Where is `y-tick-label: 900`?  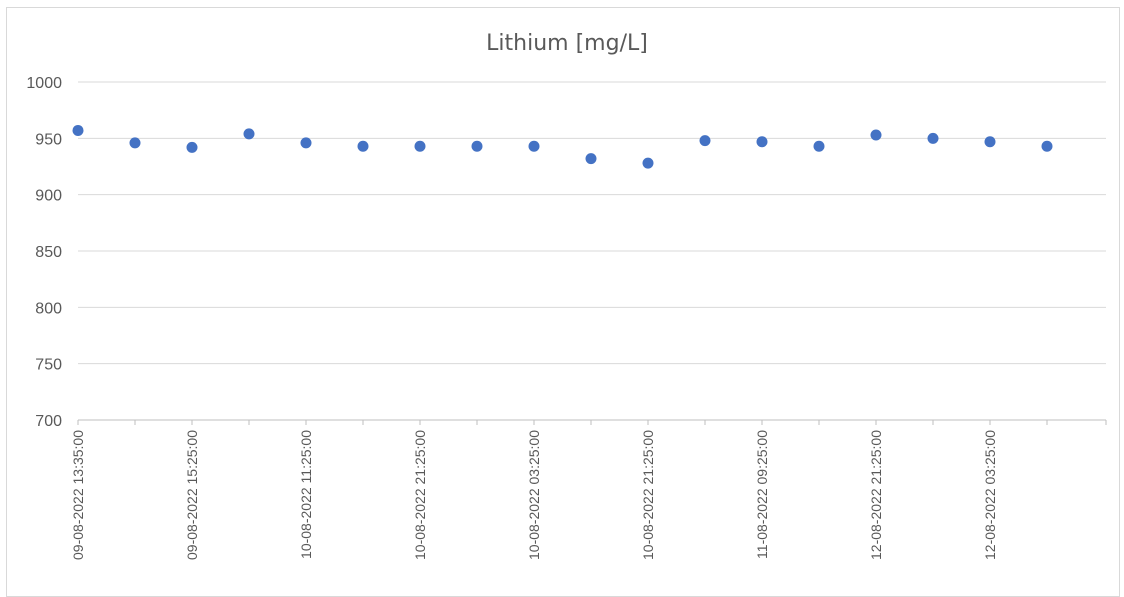 y-tick-label: 900 is located at coordinates (48, 196).